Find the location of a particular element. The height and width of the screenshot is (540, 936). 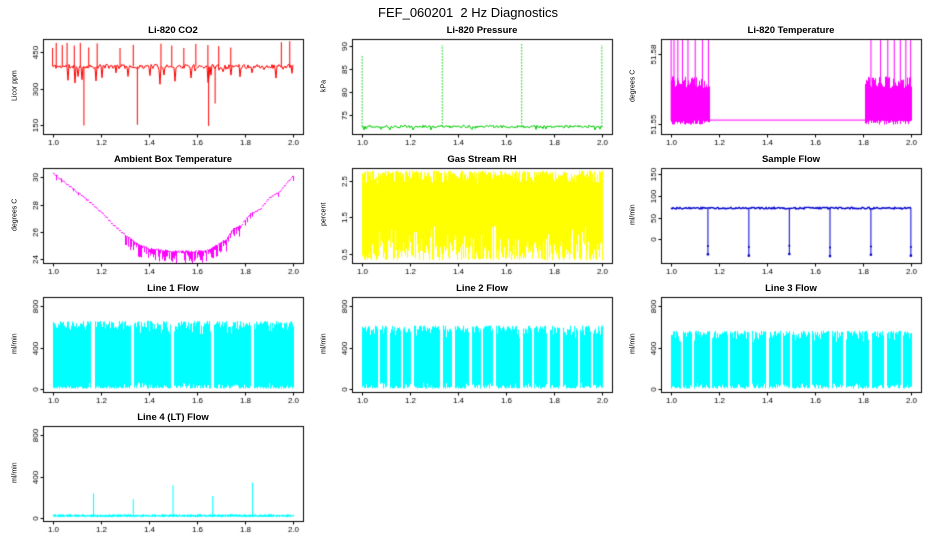

y-axis-label: percent is located at coordinates (324, 214).